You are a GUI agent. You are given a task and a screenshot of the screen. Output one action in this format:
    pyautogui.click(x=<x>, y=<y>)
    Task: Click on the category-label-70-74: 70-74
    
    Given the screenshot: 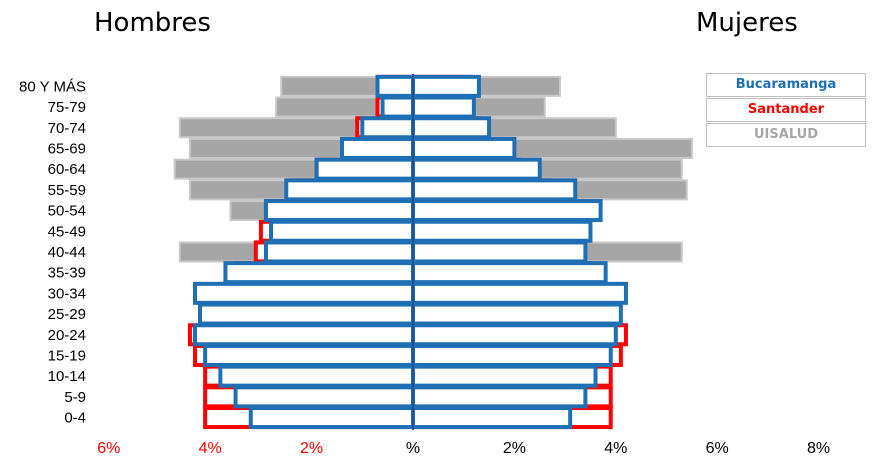 What is the action you would take?
    pyautogui.click(x=67, y=128)
    